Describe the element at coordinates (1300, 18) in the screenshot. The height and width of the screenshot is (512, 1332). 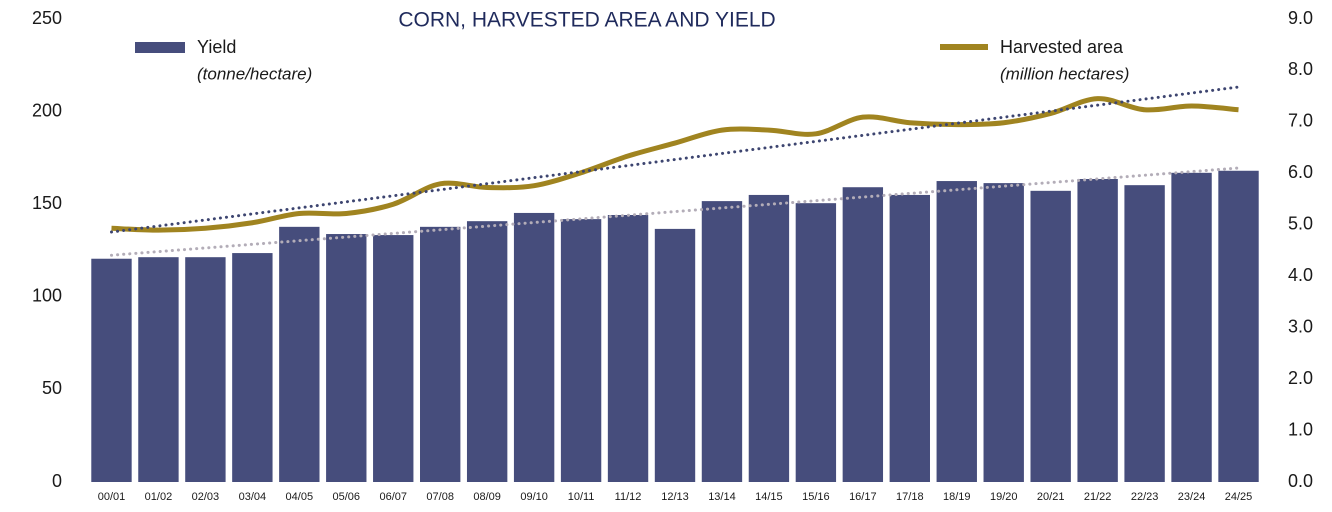
I see `y2-tick-label: 9.0` at that location.